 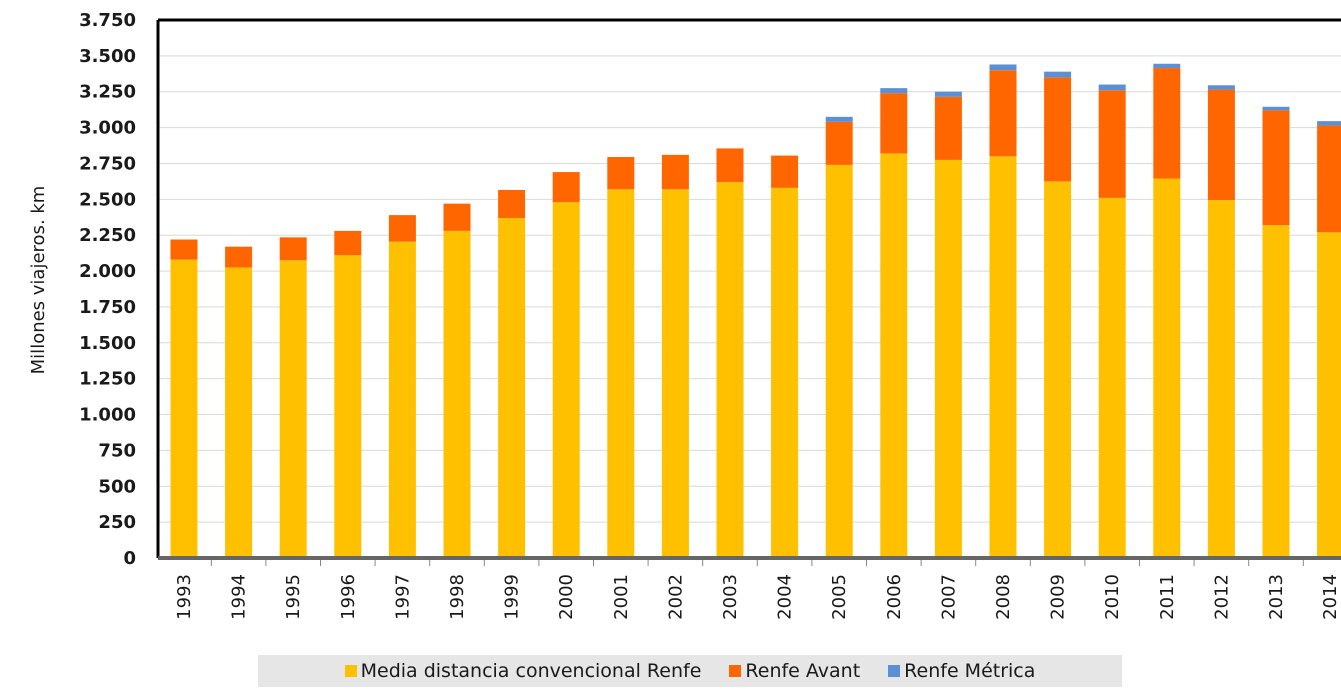 What do you see at coordinates (531, 671) in the screenshot?
I see `legend-label: Media distancia convencional Renfe` at bounding box center [531, 671].